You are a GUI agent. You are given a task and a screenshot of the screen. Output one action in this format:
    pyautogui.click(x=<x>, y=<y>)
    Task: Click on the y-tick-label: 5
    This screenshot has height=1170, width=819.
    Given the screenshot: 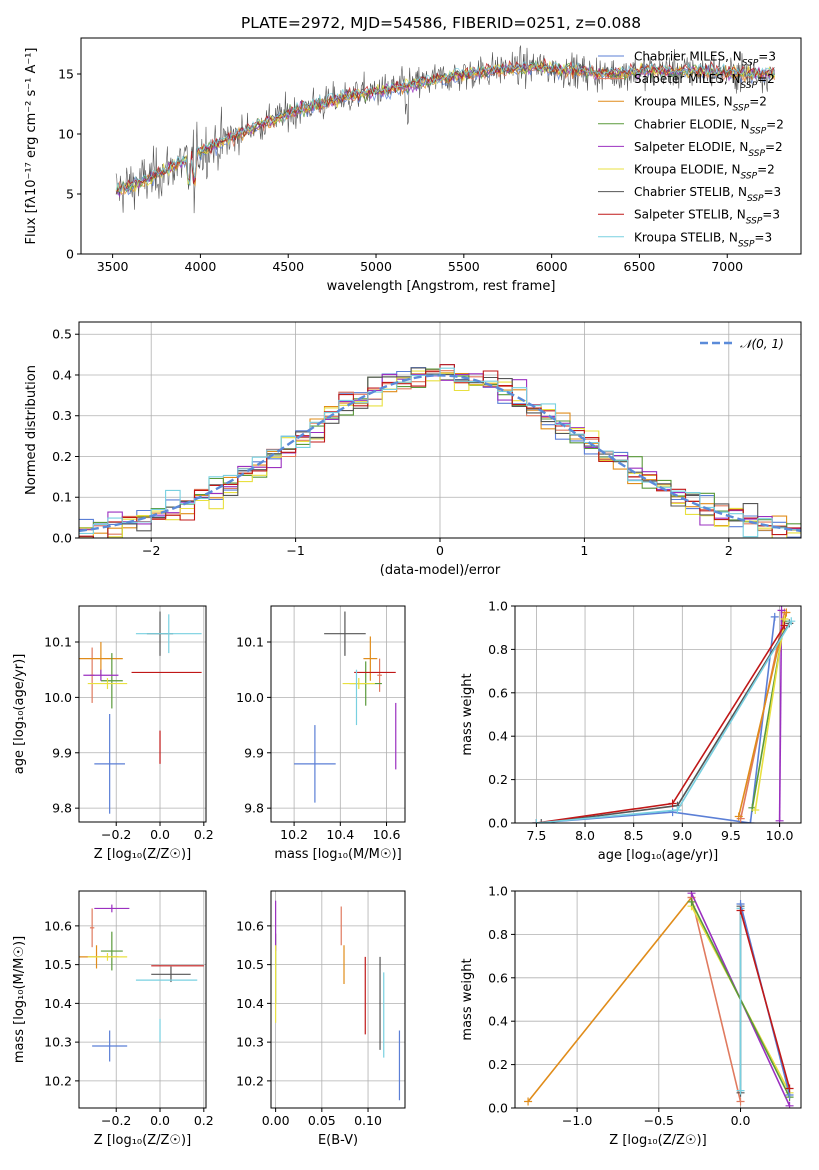 What is the action you would take?
    pyautogui.click(x=70, y=194)
    